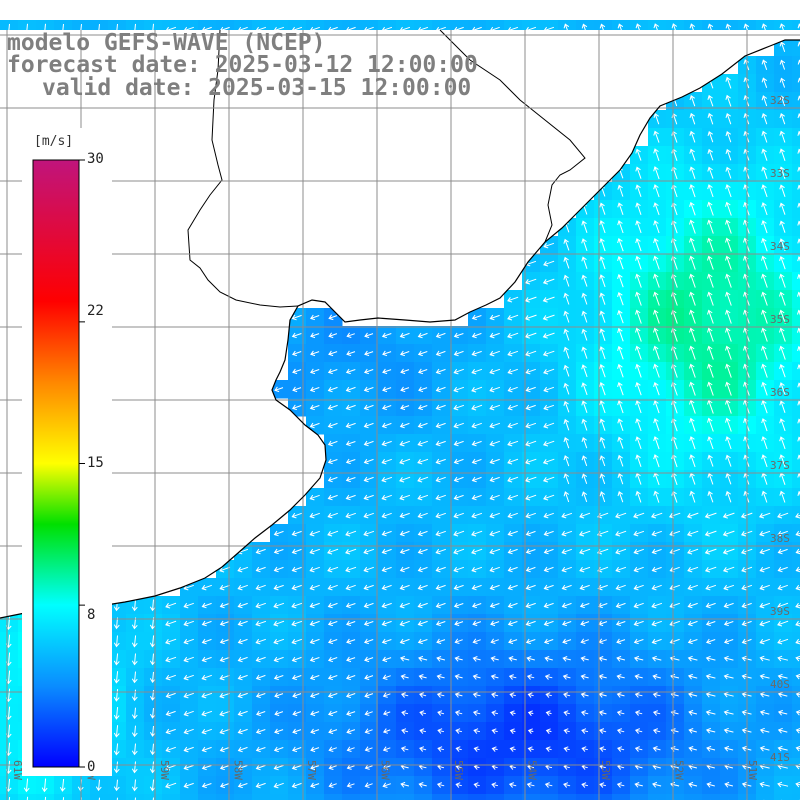 Image resolution: width=800 pixels, height=800 pixels. Describe the element at coordinates (91, 615) in the screenshot. I see `colorbar-label-8: 8` at that location.